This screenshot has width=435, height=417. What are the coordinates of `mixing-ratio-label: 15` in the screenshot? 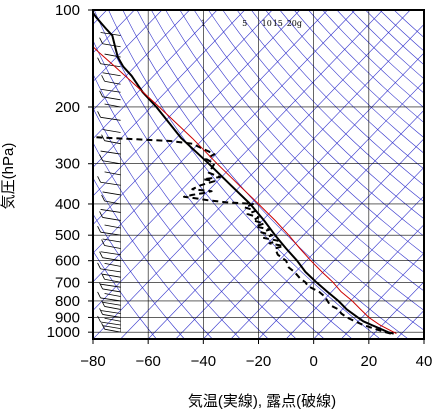 It's located at (278, 23).